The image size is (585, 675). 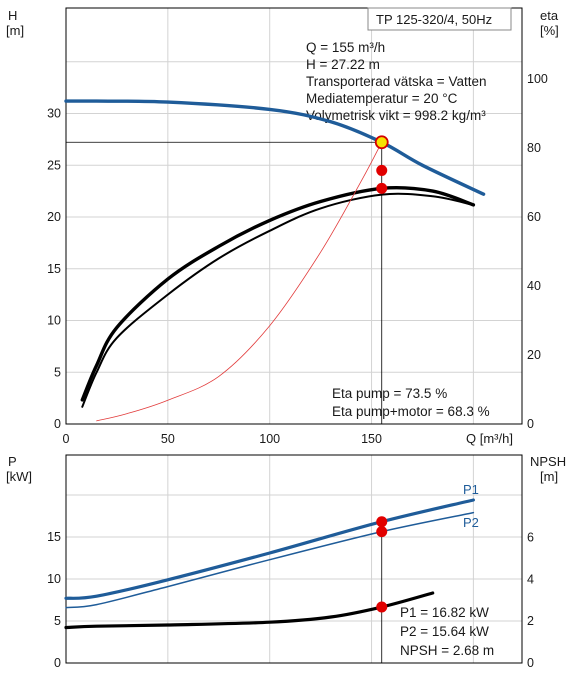 What do you see at coordinates (534, 217) in the screenshot?
I see `eta-tick-label: 60` at bounding box center [534, 217].